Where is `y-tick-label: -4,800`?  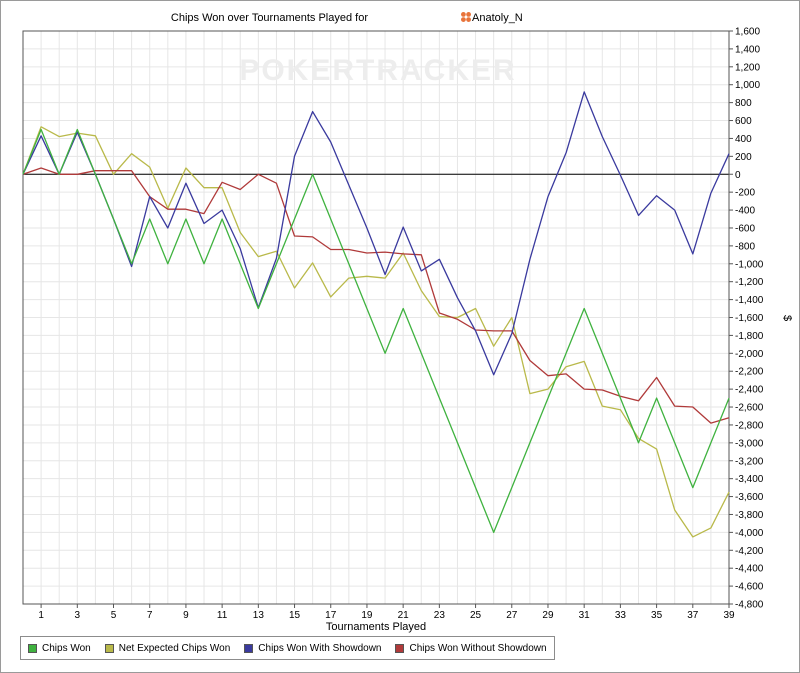 y-tick-label: -4,800 is located at coordinates (749, 605).